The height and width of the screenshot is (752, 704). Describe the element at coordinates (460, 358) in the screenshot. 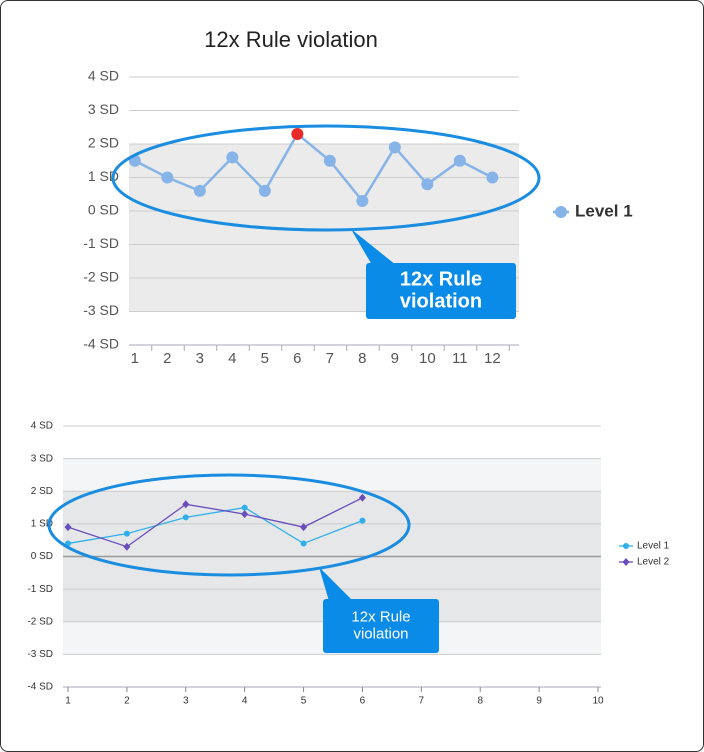

I see `x-tick-label: 11` at that location.